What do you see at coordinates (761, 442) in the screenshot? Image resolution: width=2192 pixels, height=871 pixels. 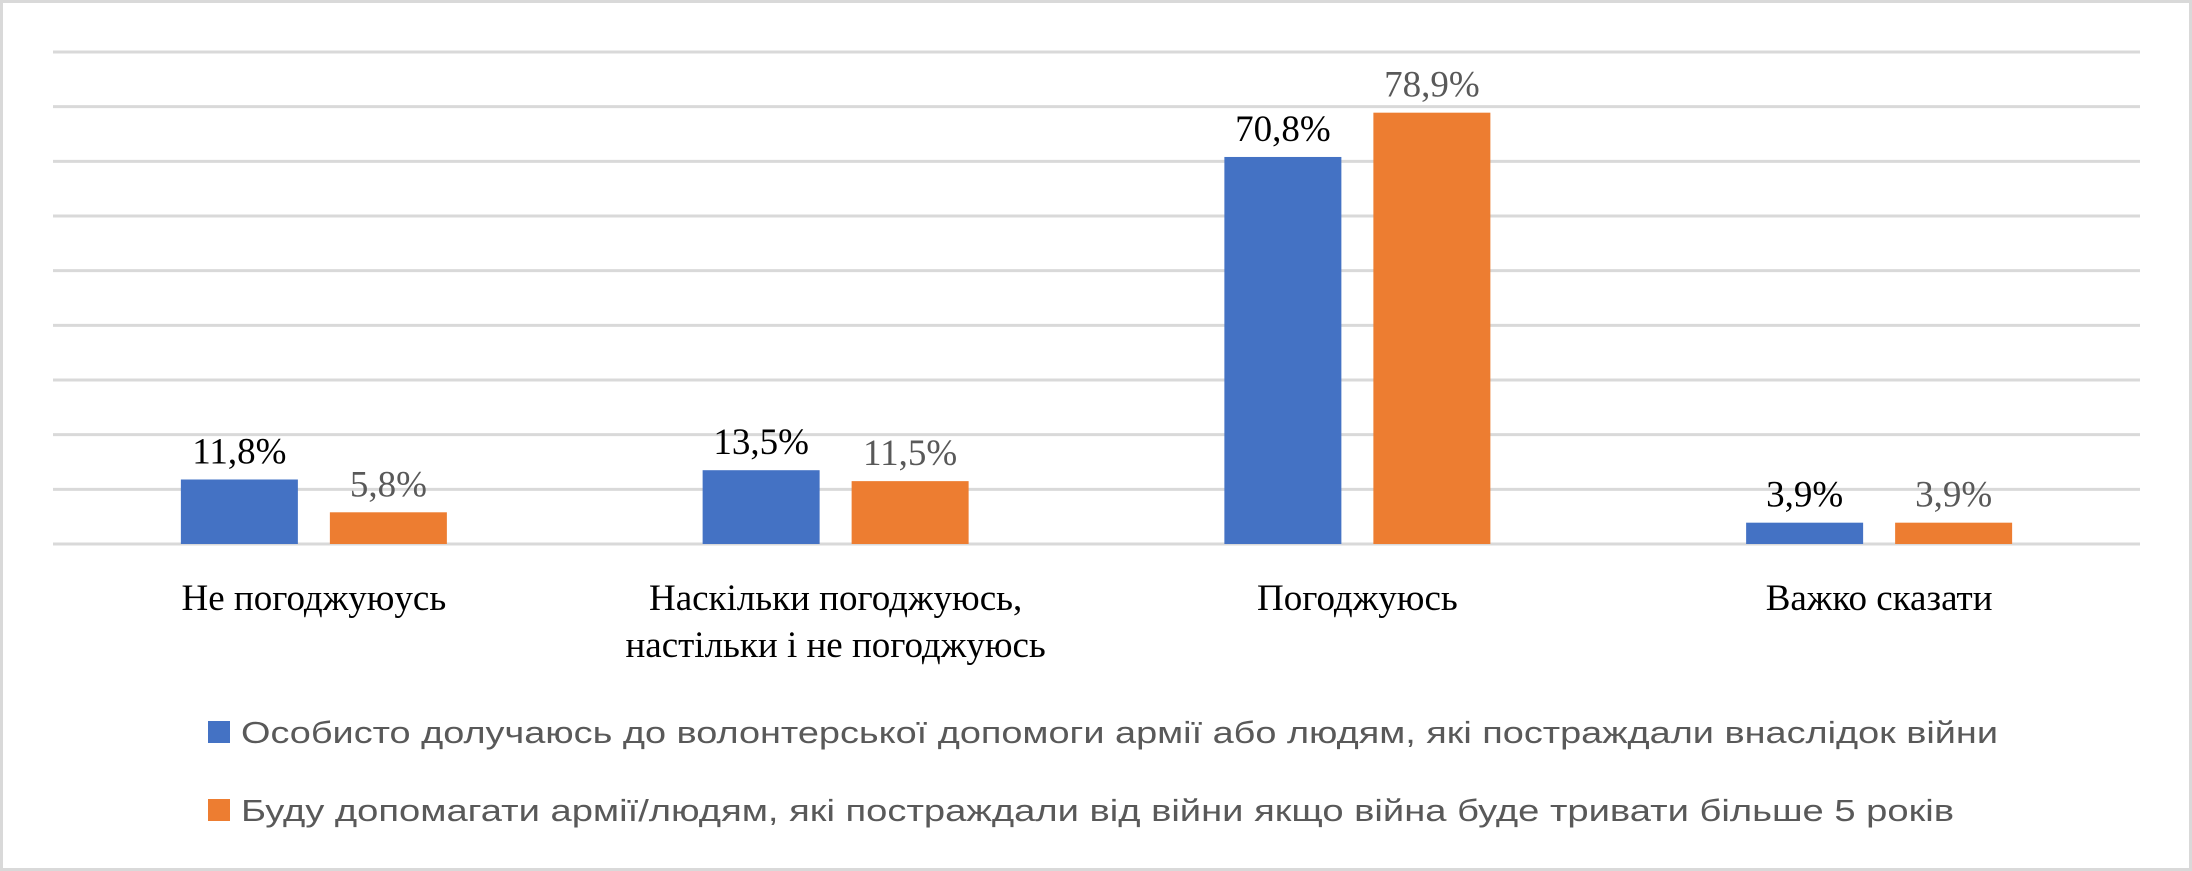 I see `data-label: 13,5%` at bounding box center [761, 442].